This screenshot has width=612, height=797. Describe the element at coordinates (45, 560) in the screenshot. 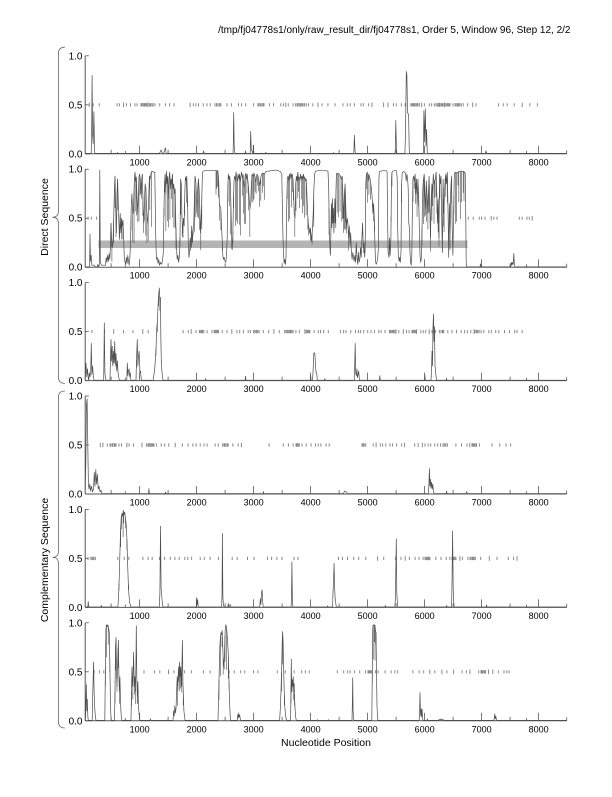

I see `svg-text: Complementary Sequence` at that location.